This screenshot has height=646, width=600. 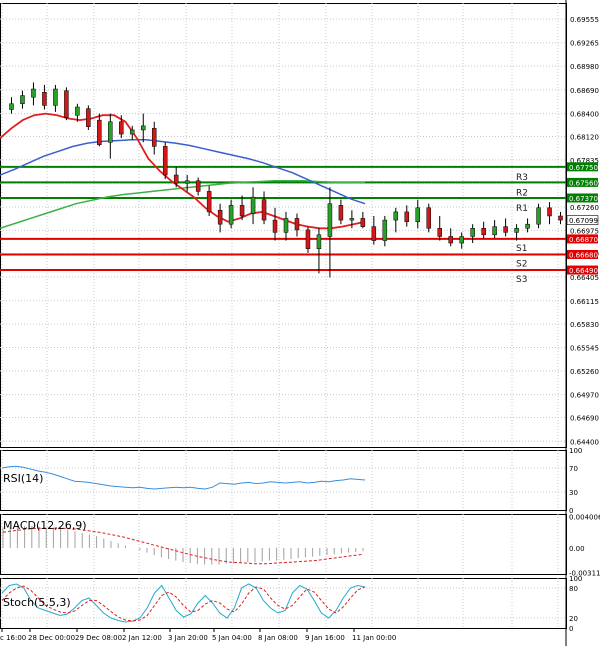 I want to click on price-tick-label: 0.65260, so click(x=584, y=372).